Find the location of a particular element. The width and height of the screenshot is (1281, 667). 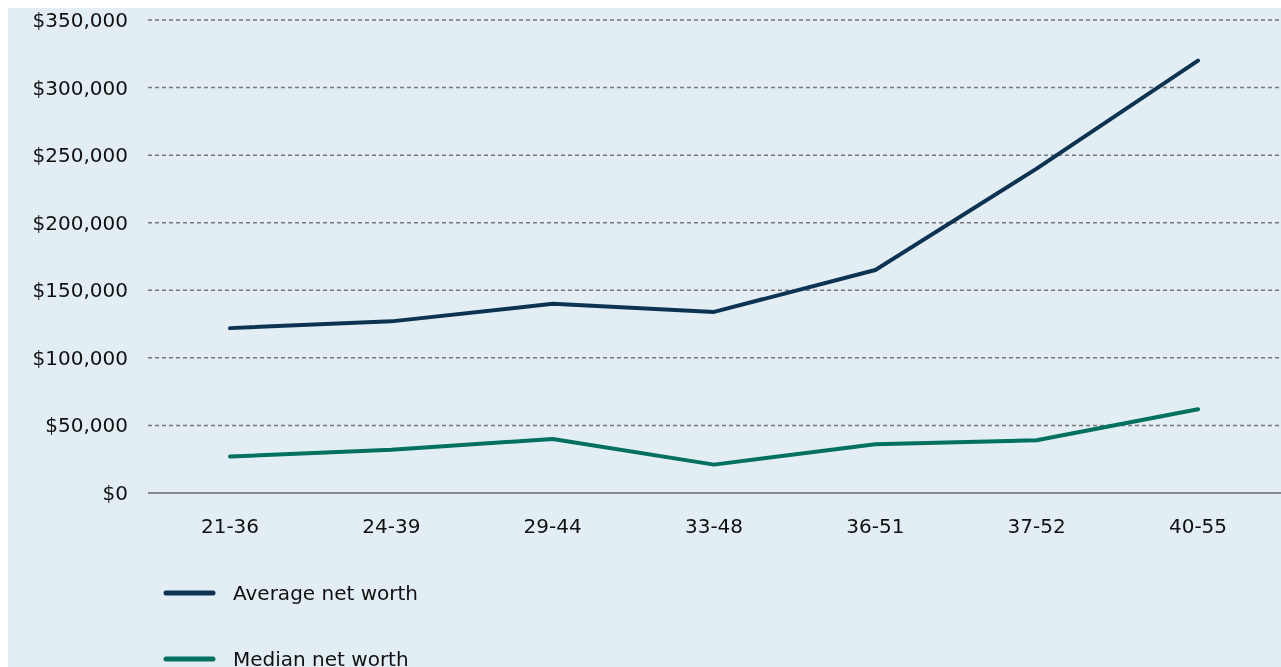

legend-label: Median net worth is located at coordinates (321, 657).